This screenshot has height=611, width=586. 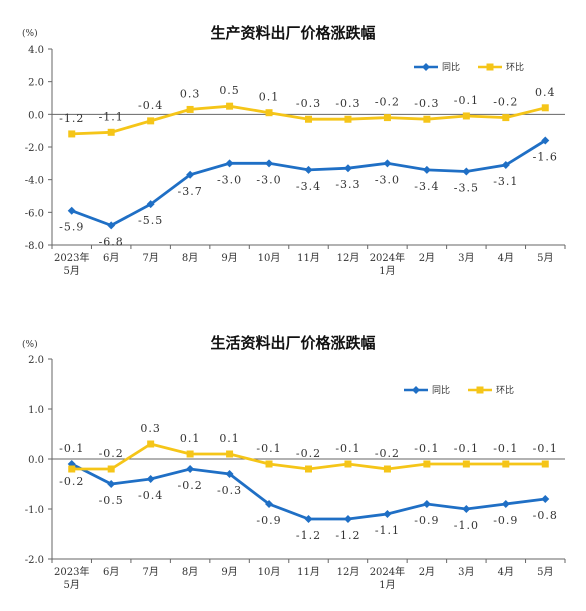 I want to click on x-tick-label: 4月, so click(x=506, y=572).